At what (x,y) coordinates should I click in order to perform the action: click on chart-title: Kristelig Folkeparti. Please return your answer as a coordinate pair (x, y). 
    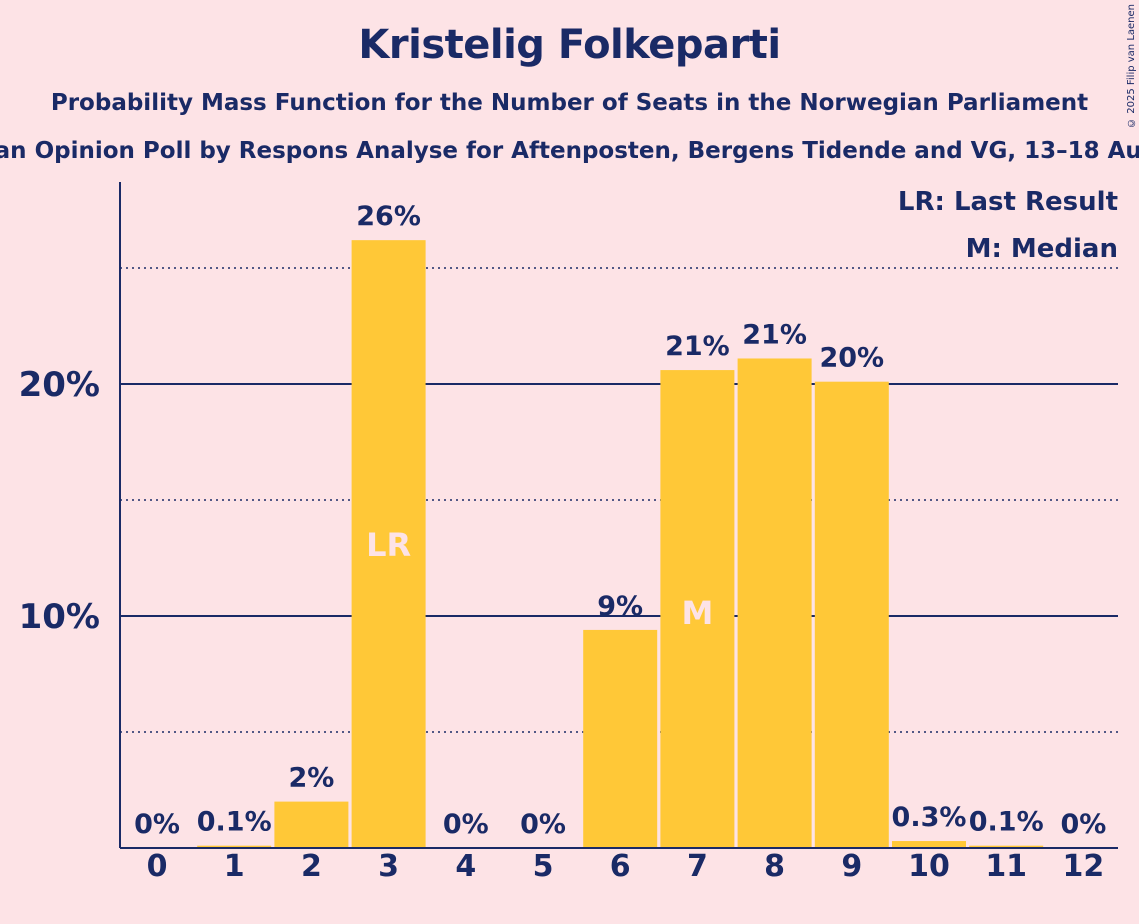
    Looking at the image, I should click on (569, 45).